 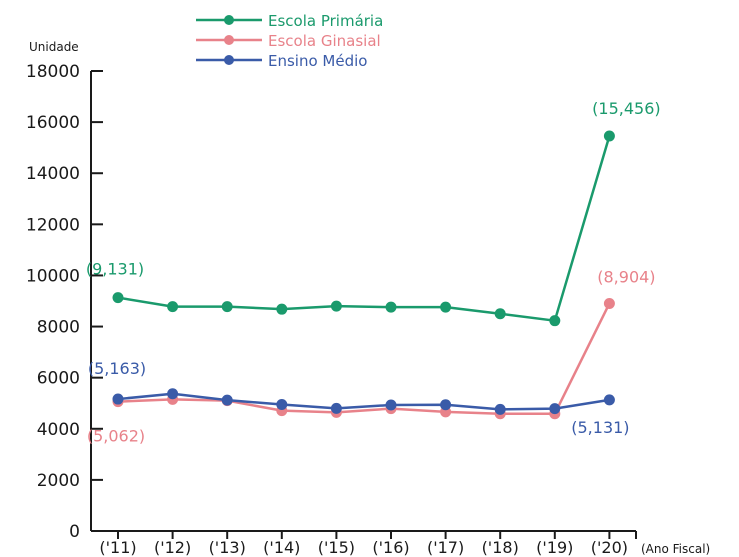 I want to click on y-tick-label: 16000, so click(x=53, y=123).